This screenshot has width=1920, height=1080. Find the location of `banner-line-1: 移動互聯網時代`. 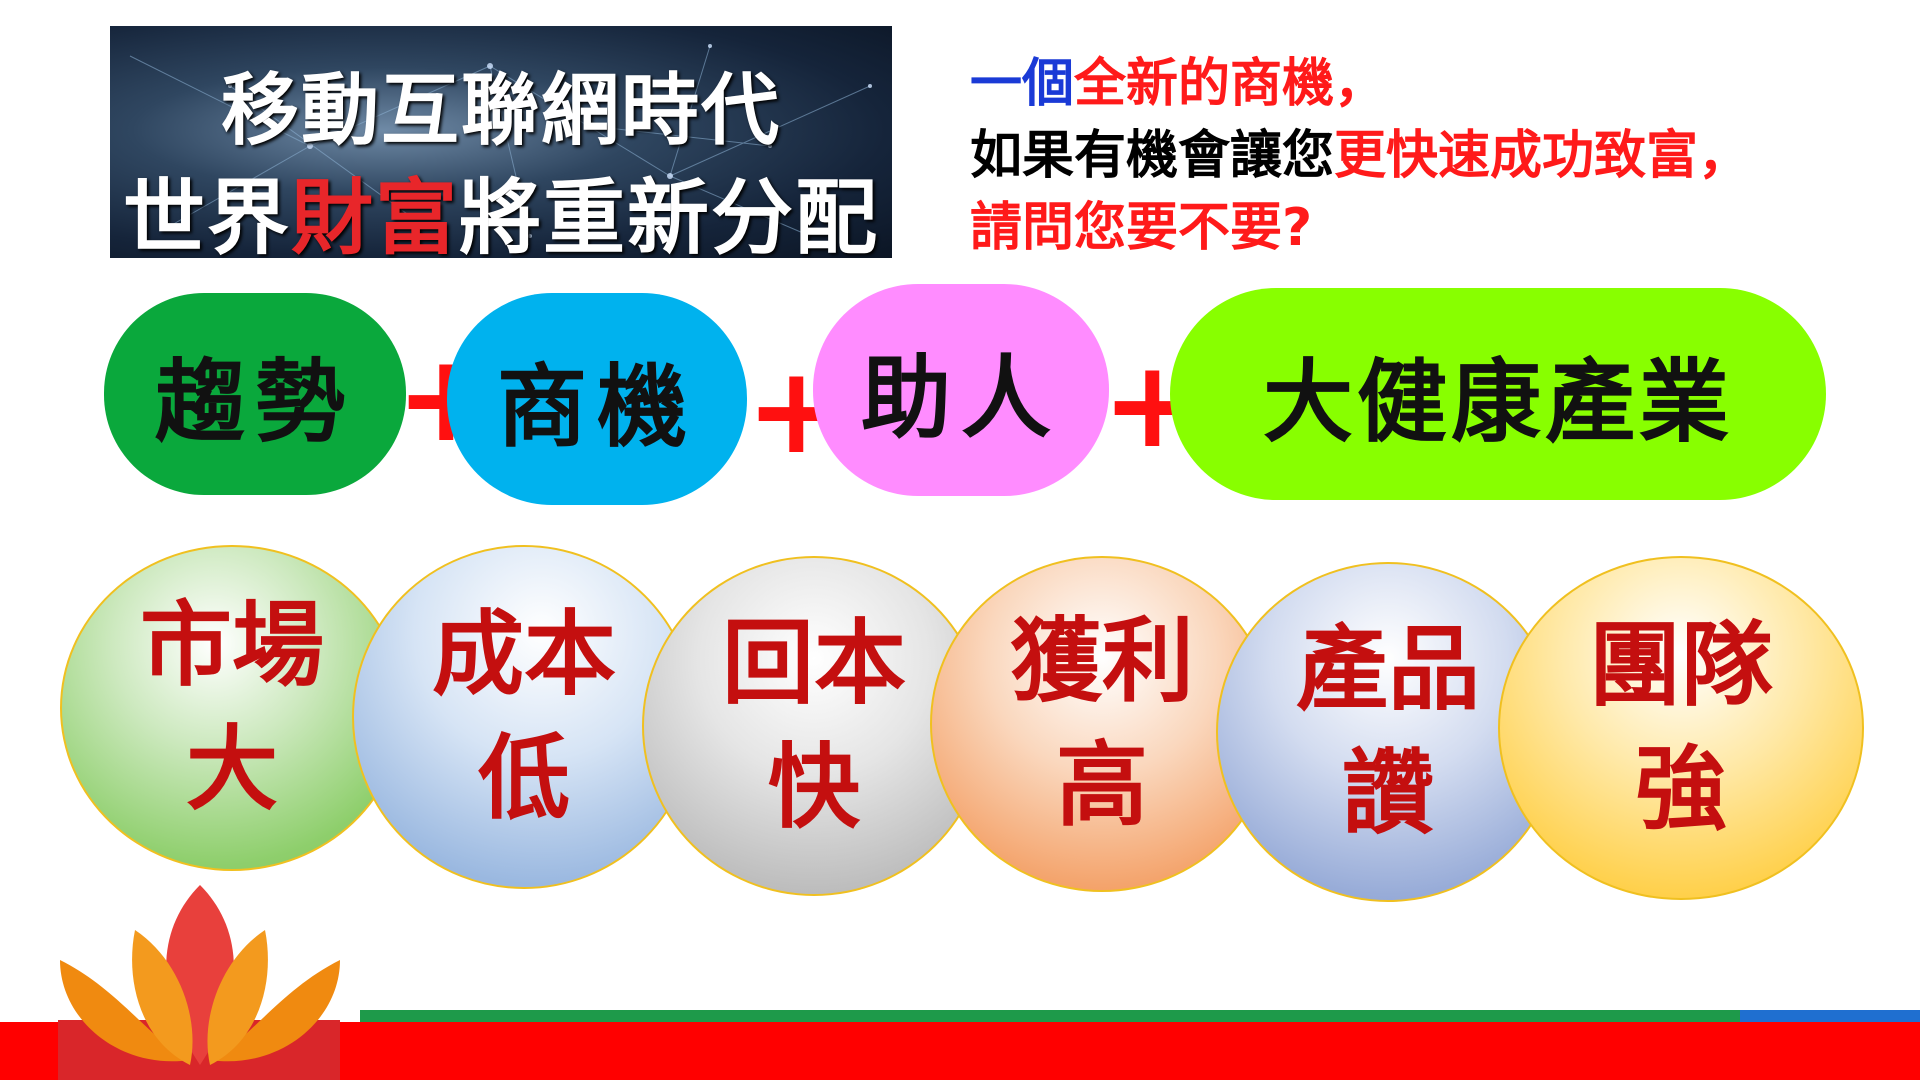

banner-line-1: 移動互聯網時代 is located at coordinates (500, 111).